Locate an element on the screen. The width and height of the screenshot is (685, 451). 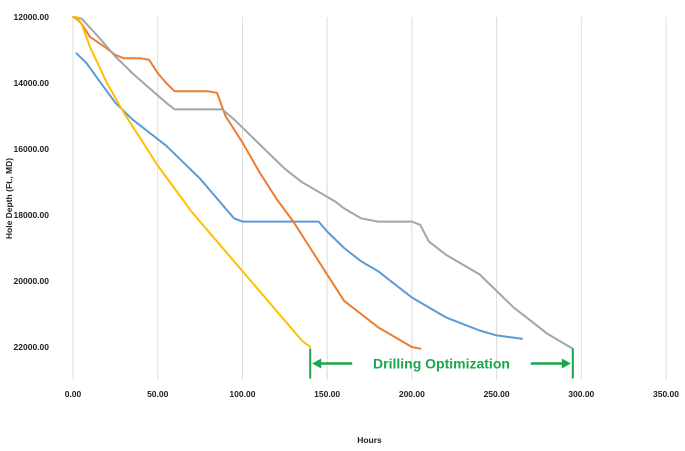
y-tick-label: 12000.00 is located at coordinates (32, 17).